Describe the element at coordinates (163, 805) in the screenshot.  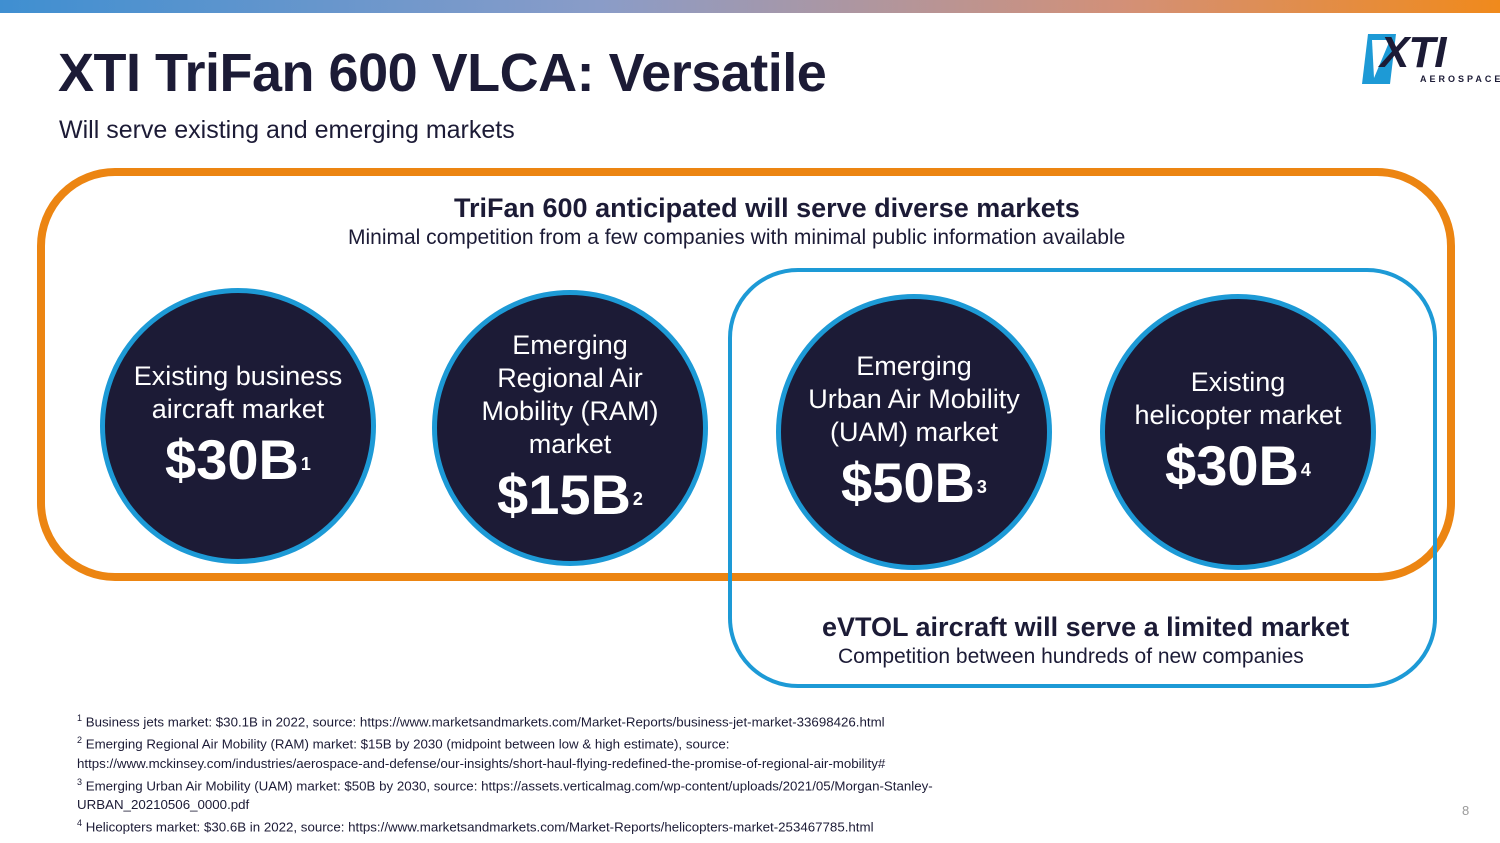
I see `footnote-line: URBAN_20210506_0000.pdf` at that location.